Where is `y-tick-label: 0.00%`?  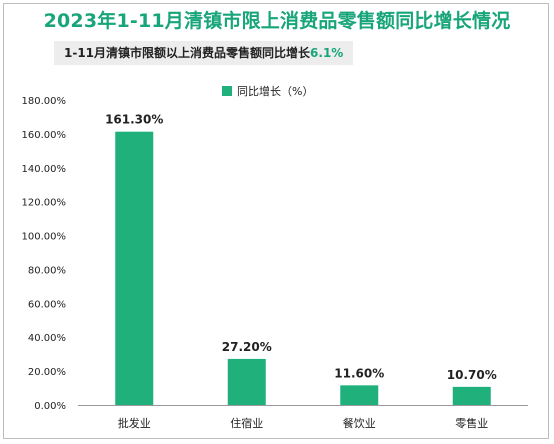 y-tick-label: 0.00% is located at coordinates (50, 406).